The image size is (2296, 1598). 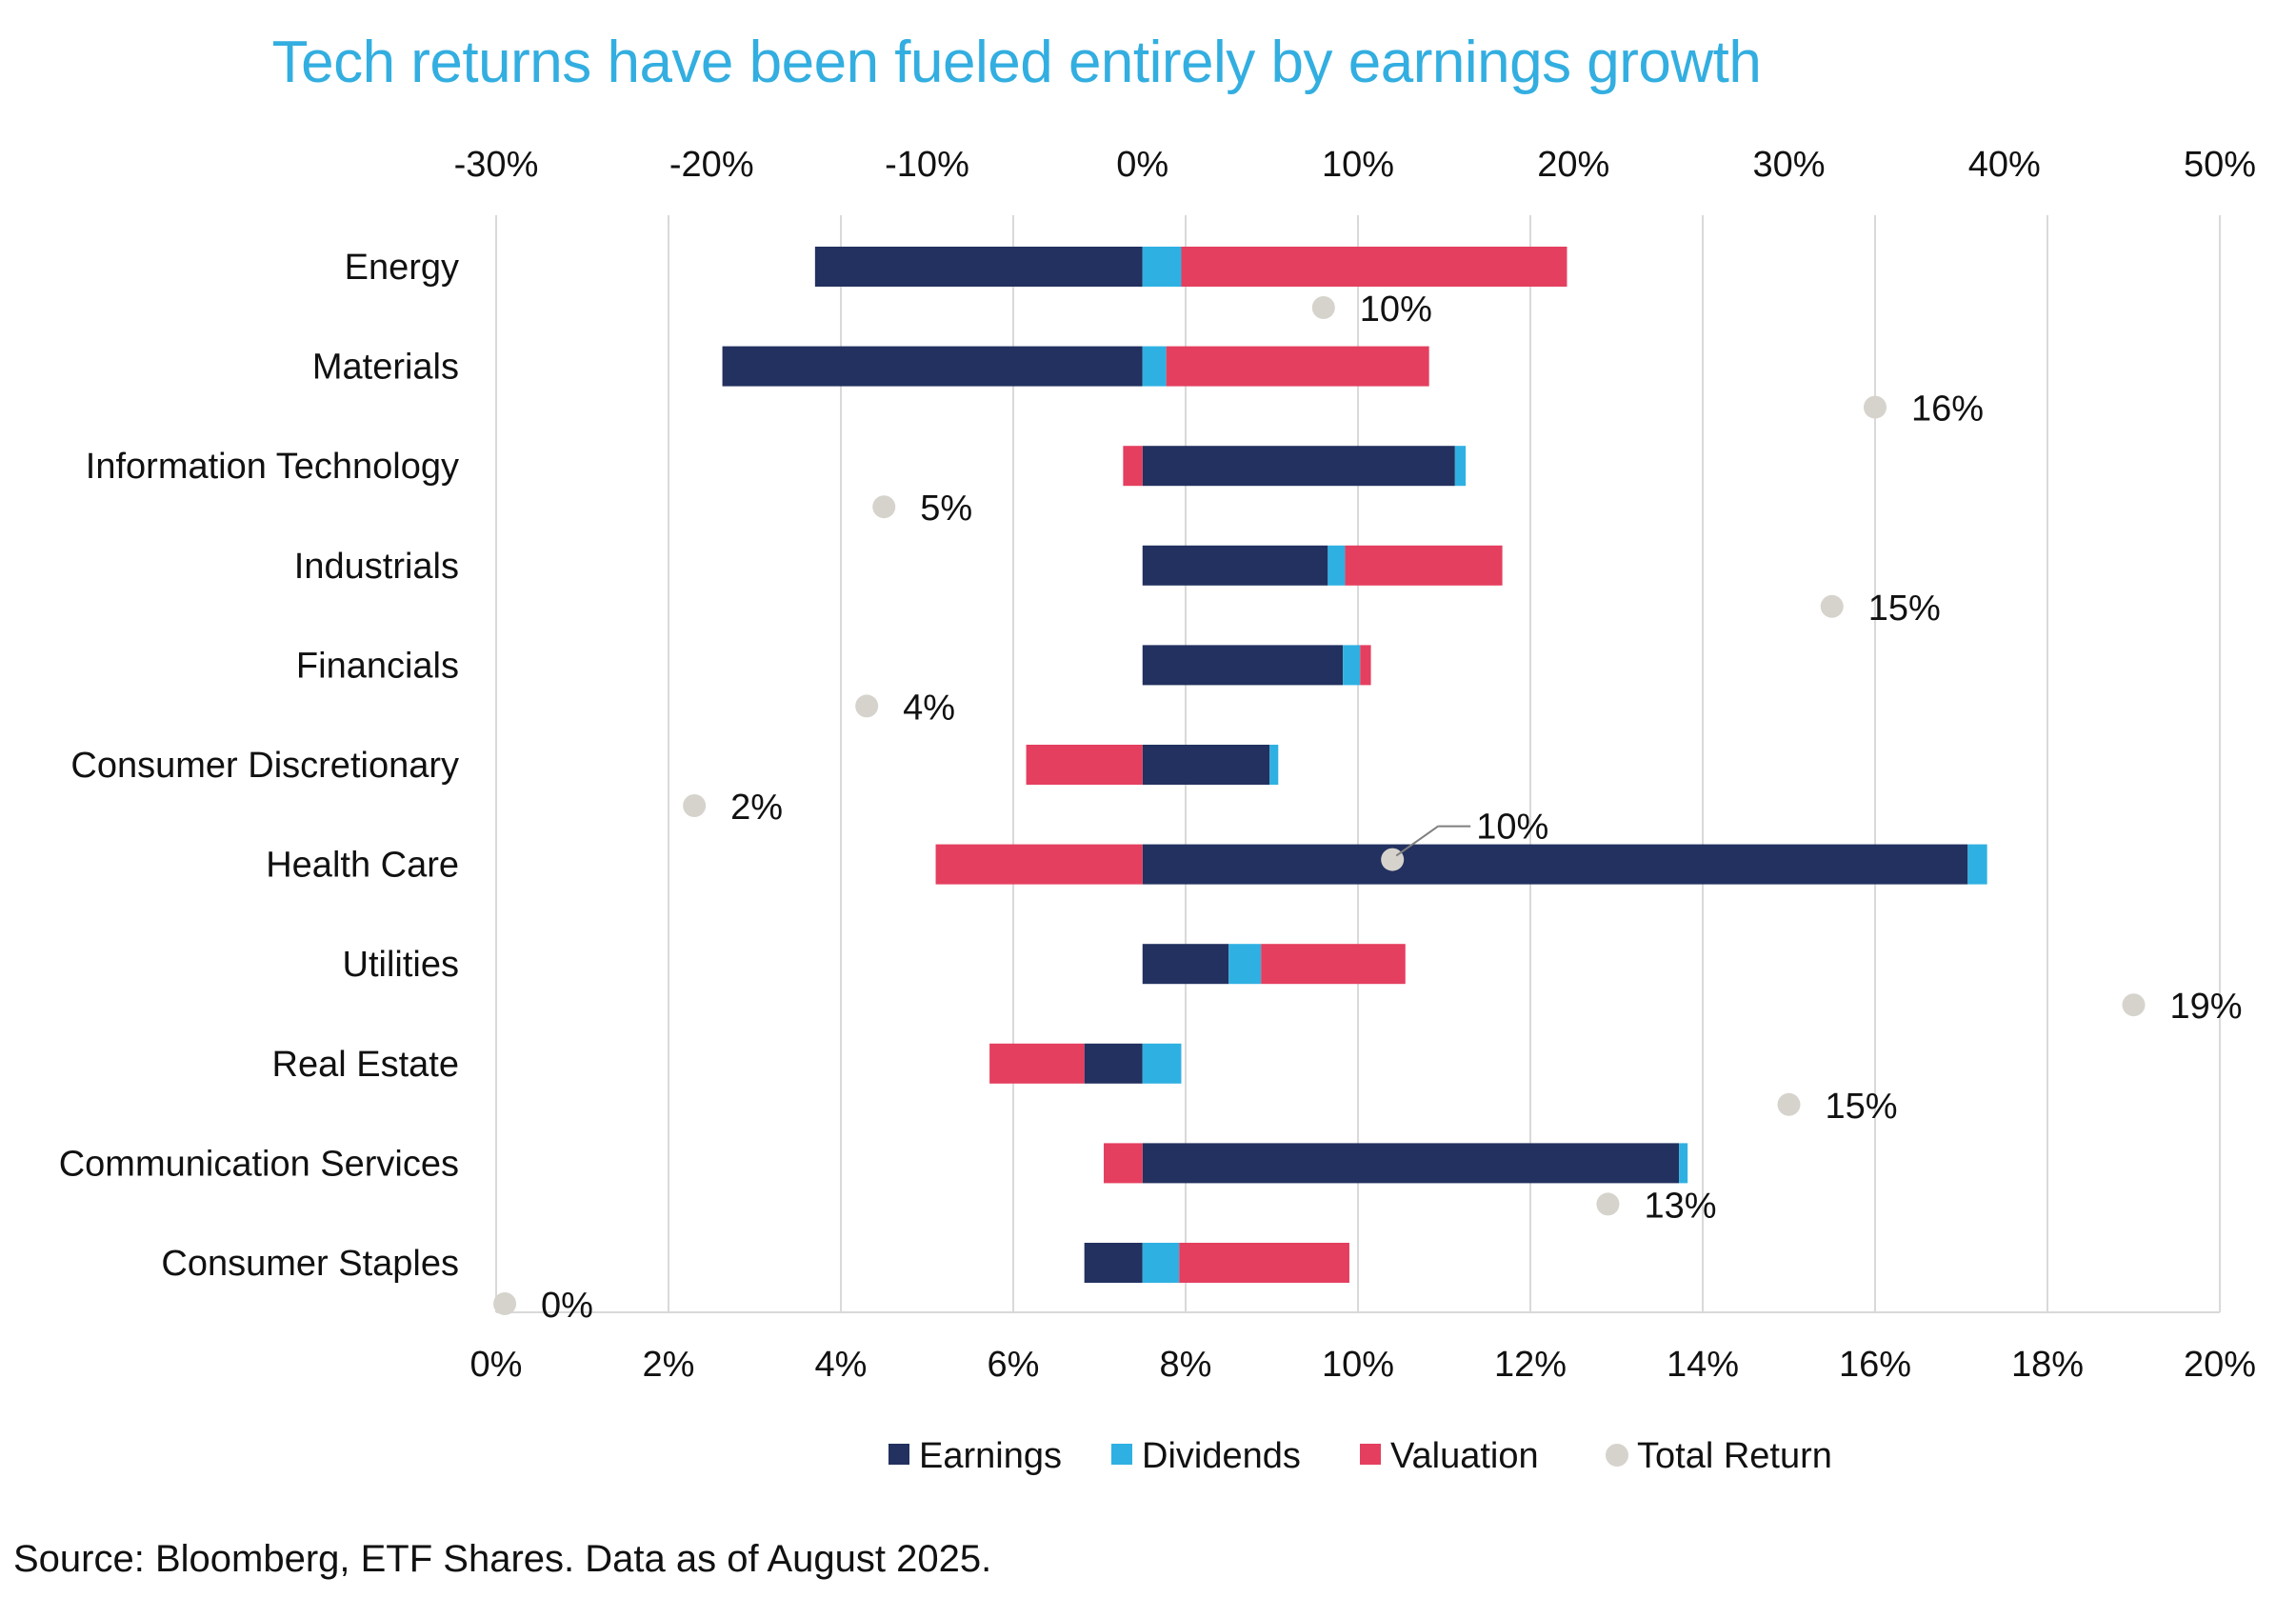 What do you see at coordinates (265, 766) in the screenshot?
I see `category-label: Consumer Discretionary` at bounding box center [265, 766].